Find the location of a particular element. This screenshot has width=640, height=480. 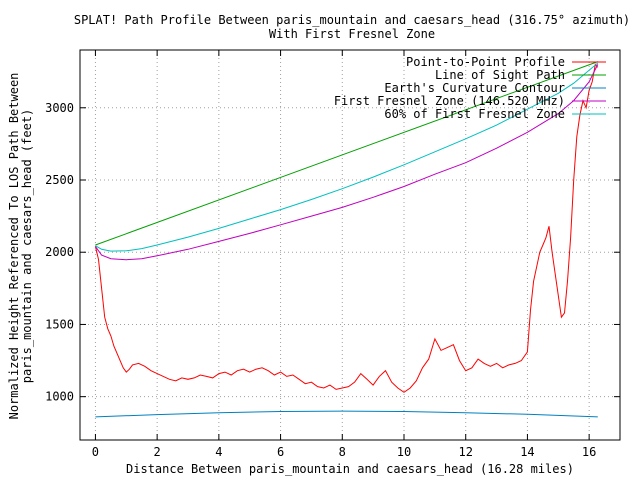

y-tick-label: 2000 is located at coordinates (59, 252).